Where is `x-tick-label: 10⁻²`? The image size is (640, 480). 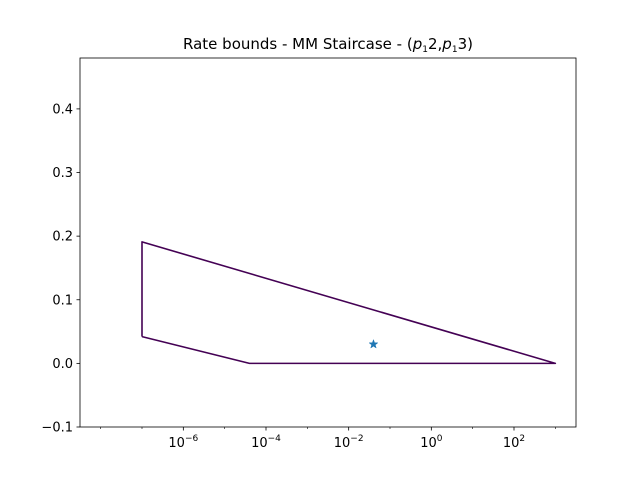
x-tick-label: 10⁻² is located at coordinates (349, 442).